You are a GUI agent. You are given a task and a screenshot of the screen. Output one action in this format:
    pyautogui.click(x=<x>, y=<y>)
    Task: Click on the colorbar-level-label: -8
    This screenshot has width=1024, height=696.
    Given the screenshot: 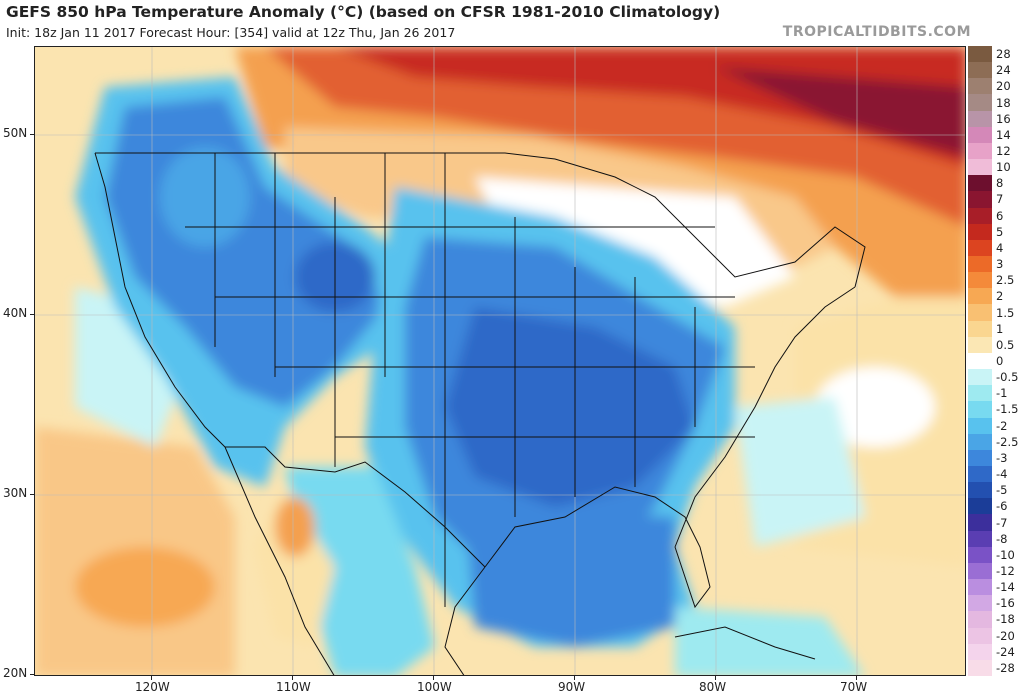 What is the action you would take?
    pyautogui.click(x=1002, y=538)
    